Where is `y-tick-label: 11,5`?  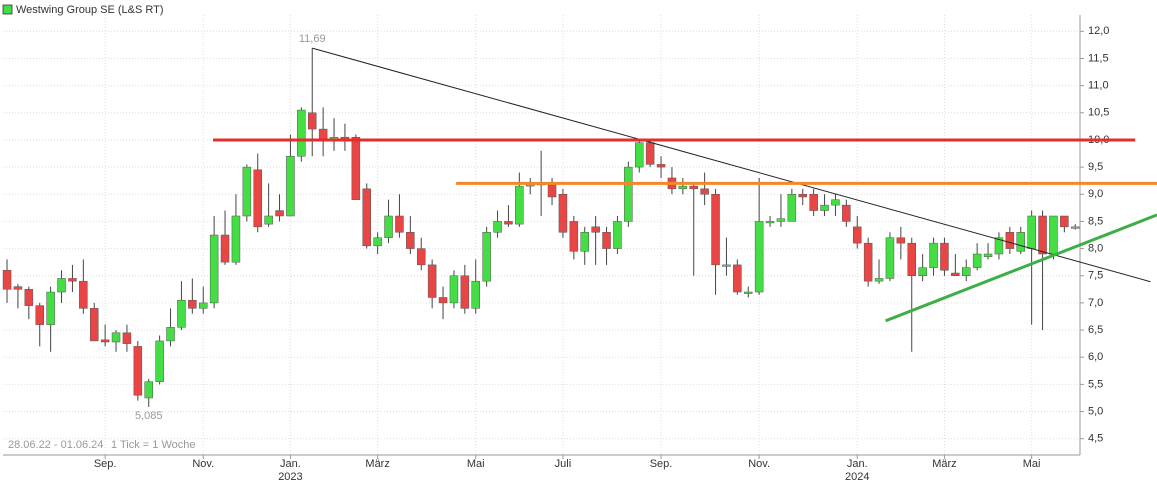 y-tick-label: 11,5 is located at coordinates (1098, 58).